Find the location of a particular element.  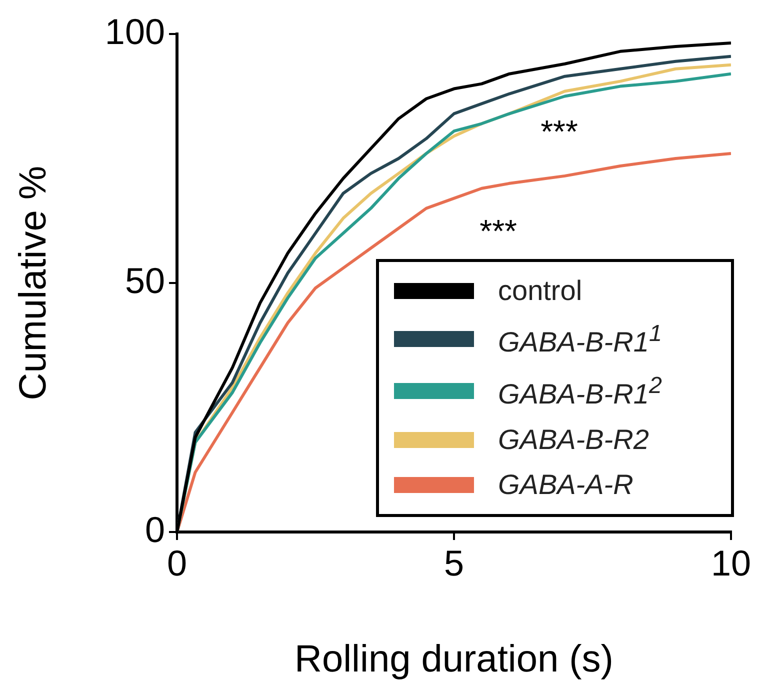

legend-label: GABA-A-R is located at coordinates (566, 485).